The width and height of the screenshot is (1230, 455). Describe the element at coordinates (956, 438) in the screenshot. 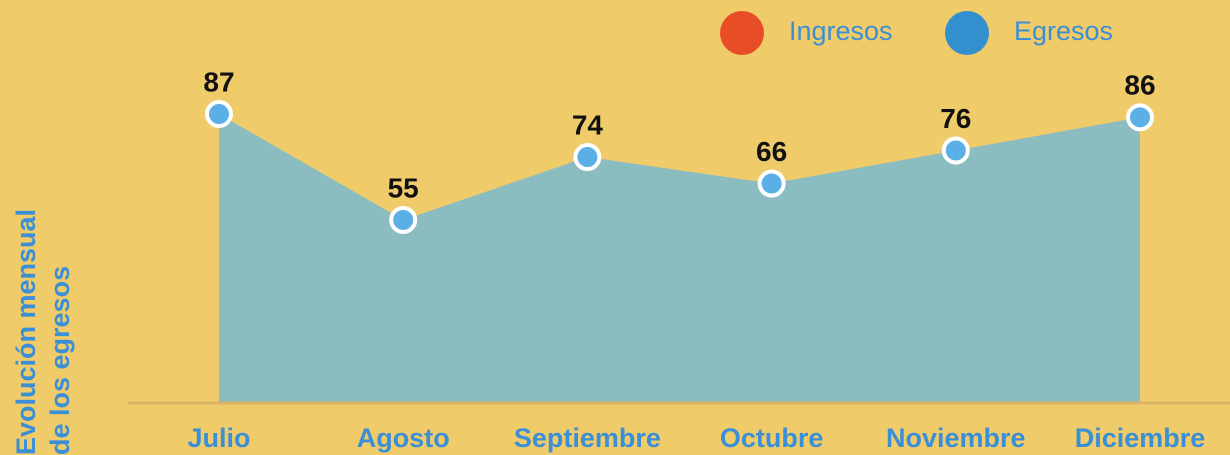

I see `x-tick-label: Noviembre` at that location.